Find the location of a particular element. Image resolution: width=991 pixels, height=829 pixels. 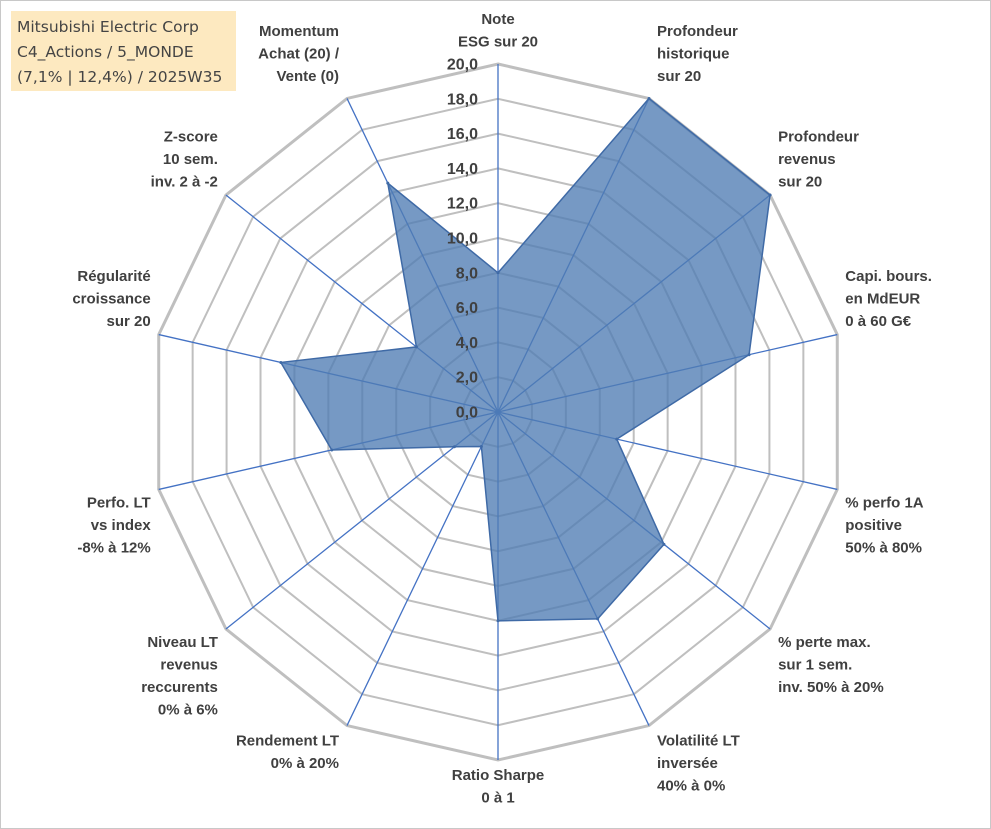

tick-label: 18,0 is located at coordinates (462, 99).